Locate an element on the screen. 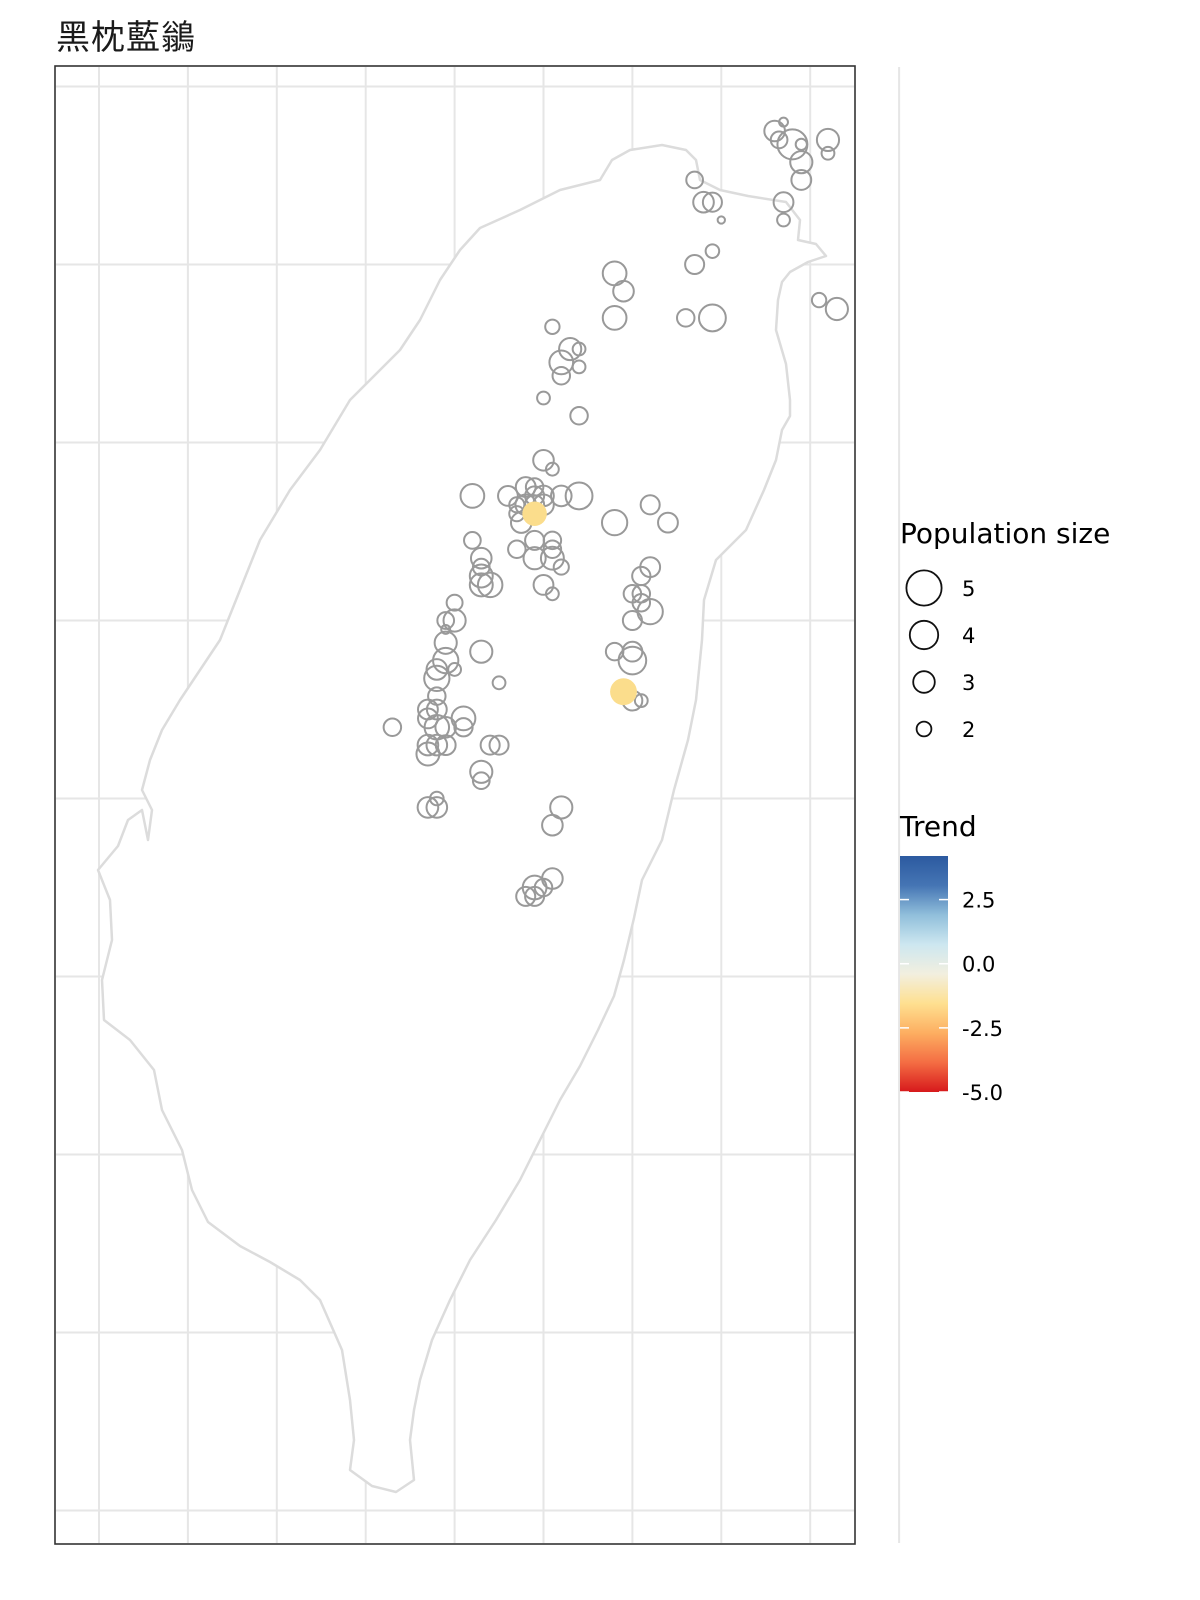  chart-title: 黑枕藍鶲 is located at coordinates (126, 38).